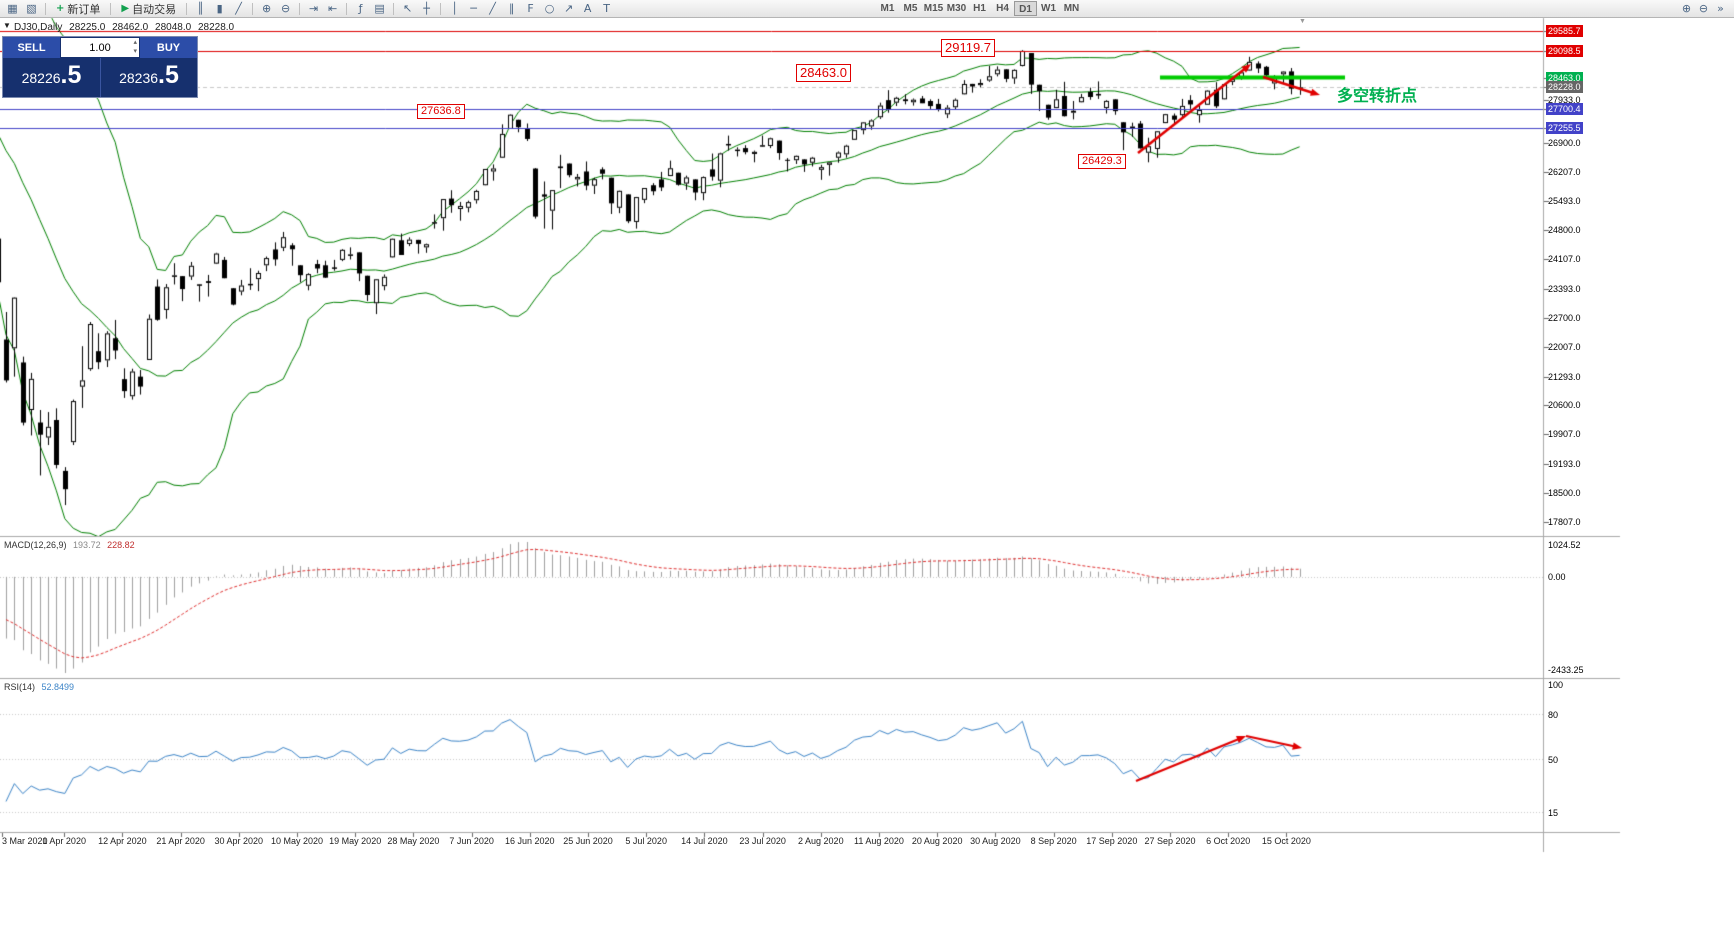 This screenshot has width=1734, height=939. Describe the element at coordinates (313, 8) in the screenshot. I see `auto-scroll-icon: ⇥` at that location.